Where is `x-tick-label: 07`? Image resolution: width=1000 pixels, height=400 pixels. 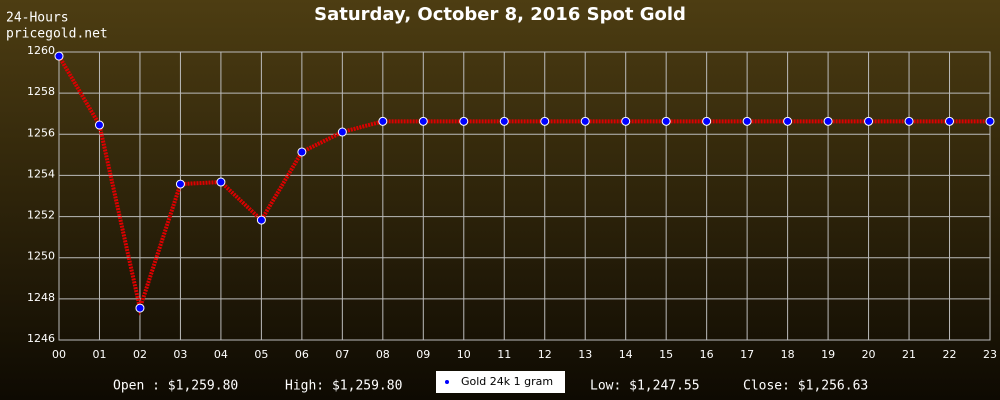
x-tick-label: 07 is located at coordinates (342, 354).